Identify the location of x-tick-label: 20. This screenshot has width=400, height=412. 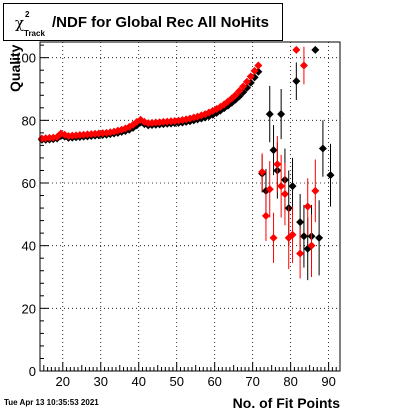
(63, 381).